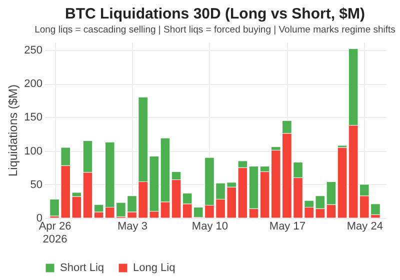 The width and height of the screenshot is (400, 280). What do you see at coordinates (33, 50) in the screenshot?
I see `y-tick-label: 250` at bounding box center [33, 50].